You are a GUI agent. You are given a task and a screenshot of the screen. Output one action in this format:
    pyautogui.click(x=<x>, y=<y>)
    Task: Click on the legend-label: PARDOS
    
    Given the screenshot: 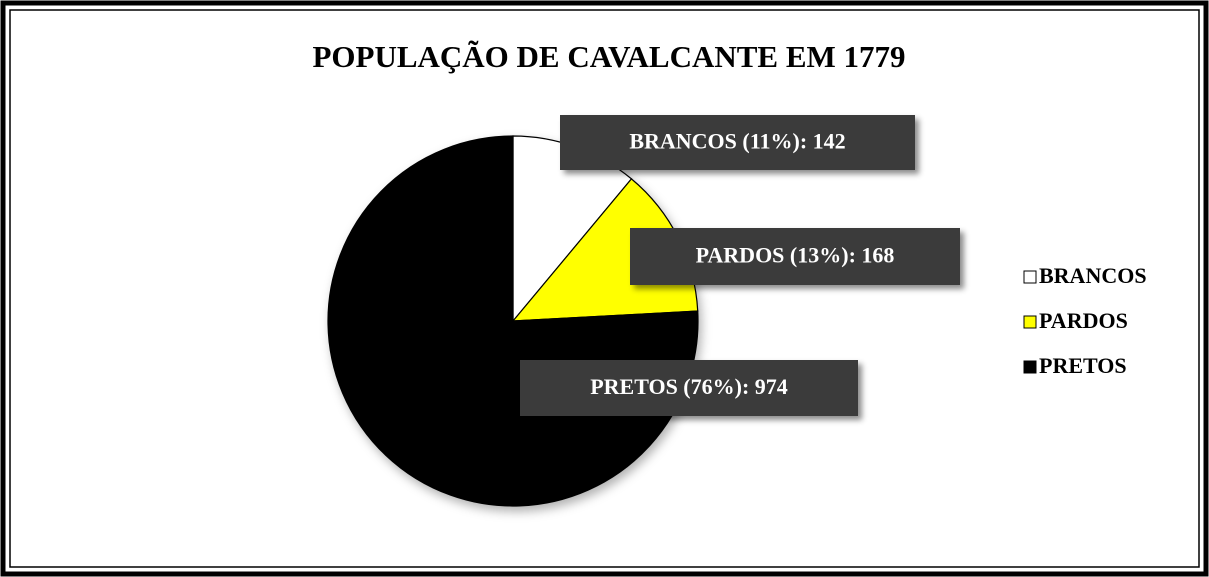 What is the action you would take?
    pyautogui.click(x=1083, y=320)
    